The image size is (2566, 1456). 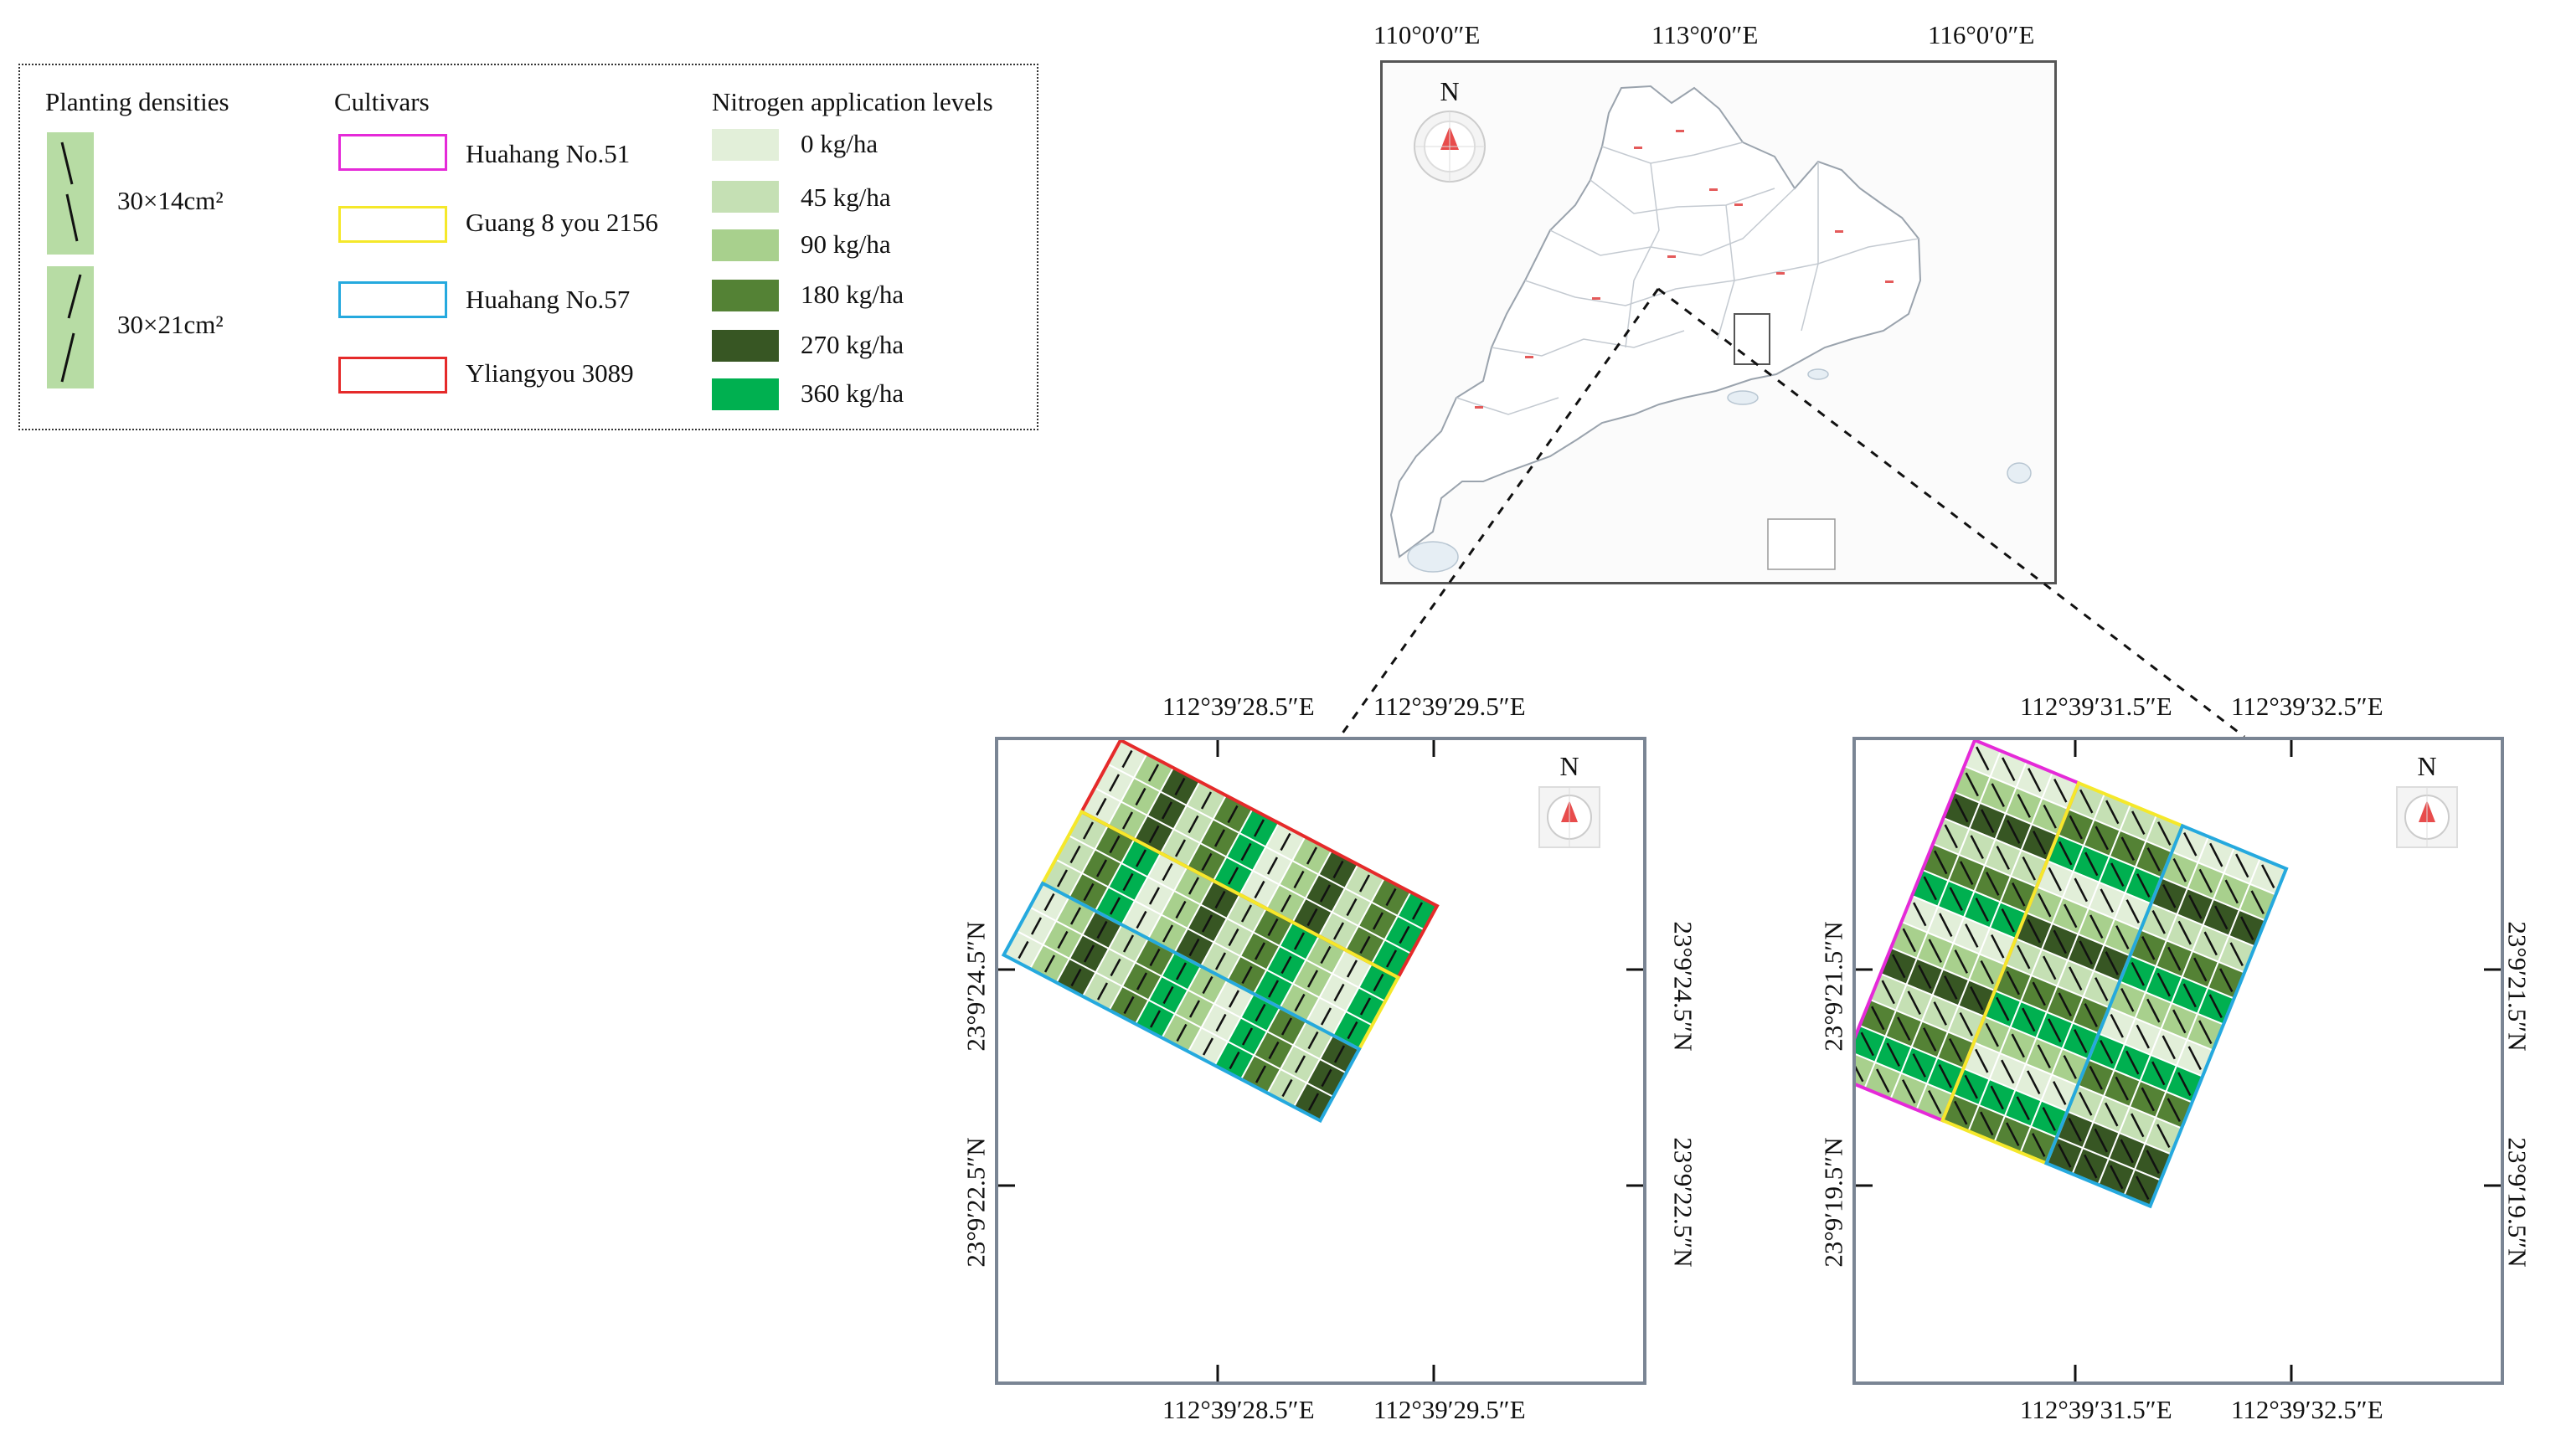 I want to click on right-compass-icon: N, so click(x=2427, y=799).